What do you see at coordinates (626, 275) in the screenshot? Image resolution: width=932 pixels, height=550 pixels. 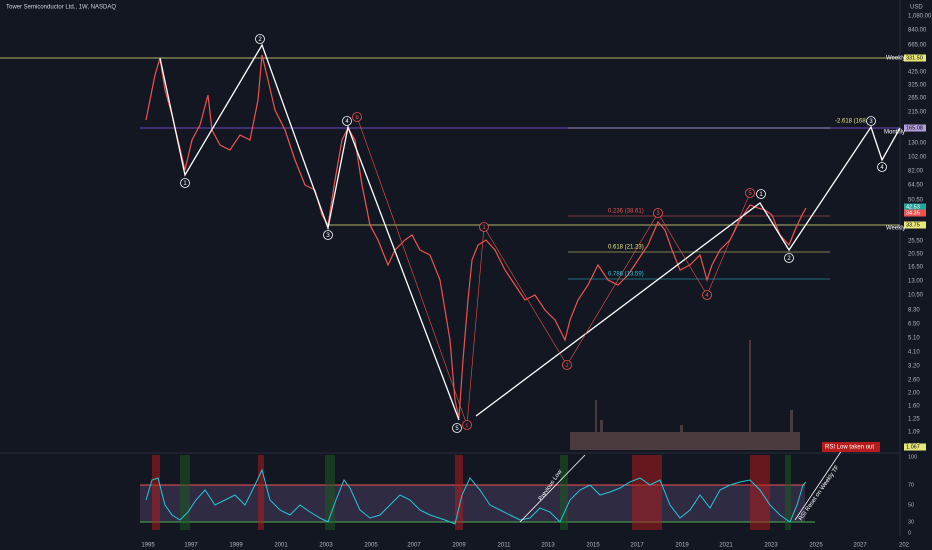 I see `annotation: 0.786 (13.59)` at bounding box center [626, 275].